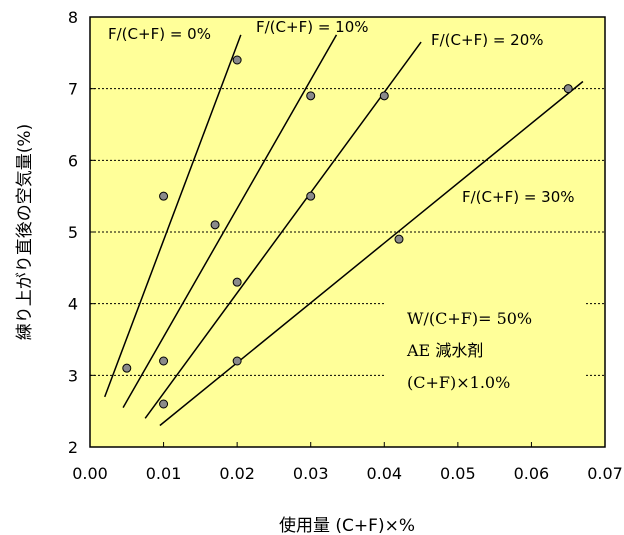  Describe the element at coordinates (458, 473) in the screenshot. I see `x-tick-label-5: 0.05` at that location.